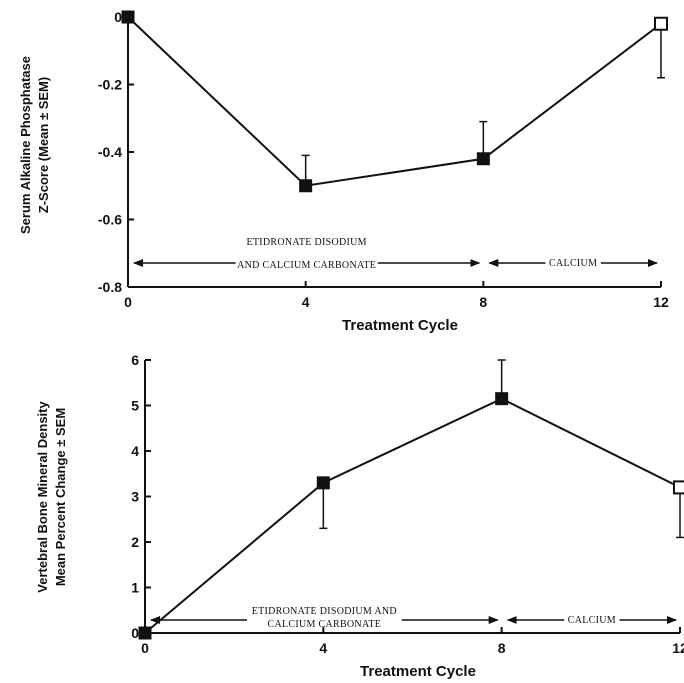 Image resolution: width=684 pixels, height=683 pixels. I want to click on chart-1-annotation-text: ETIDRONATE DISODIUM, so click(306, 242).